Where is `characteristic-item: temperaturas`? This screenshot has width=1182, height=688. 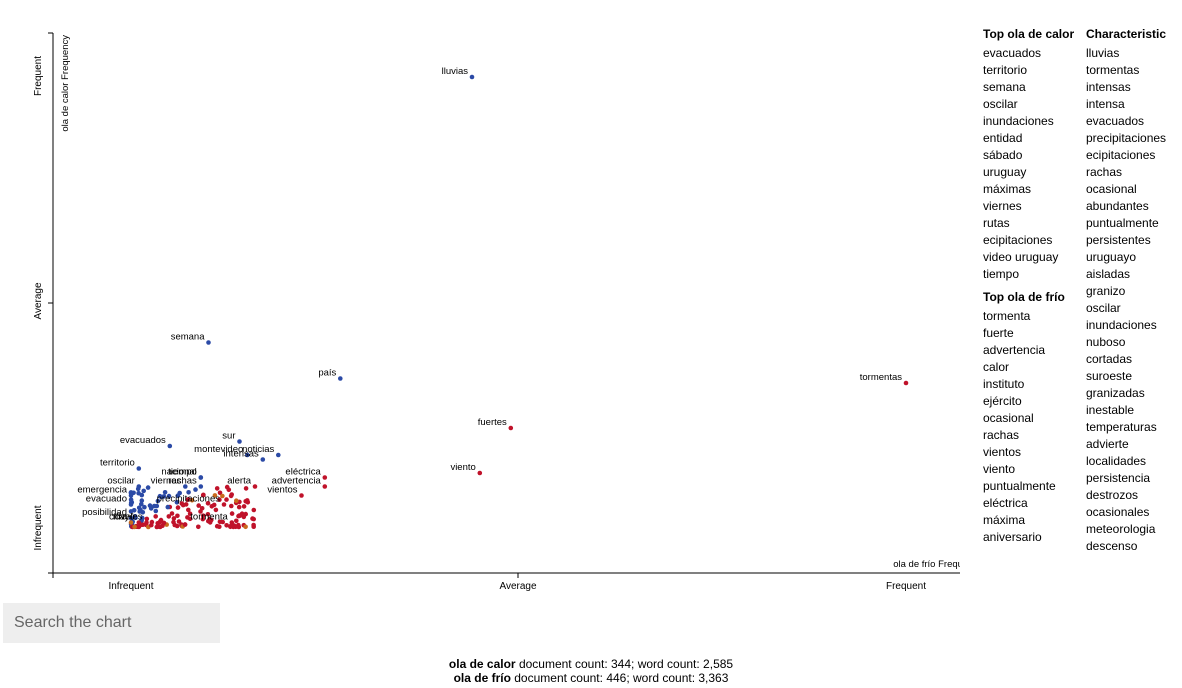 characteristic-item: temperaturas is located at coordinates (1121, 427).